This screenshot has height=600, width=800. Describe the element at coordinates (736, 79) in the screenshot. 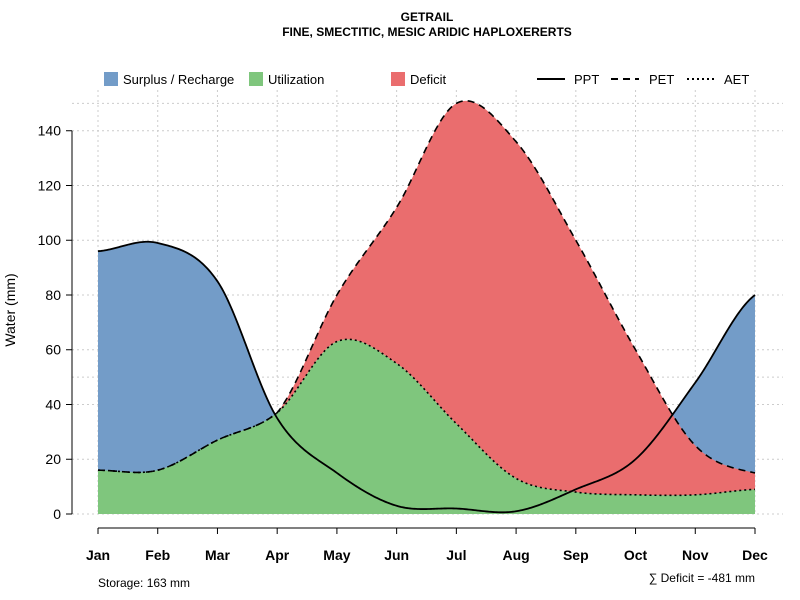

I see `legend-label-aet: AET` at that location.